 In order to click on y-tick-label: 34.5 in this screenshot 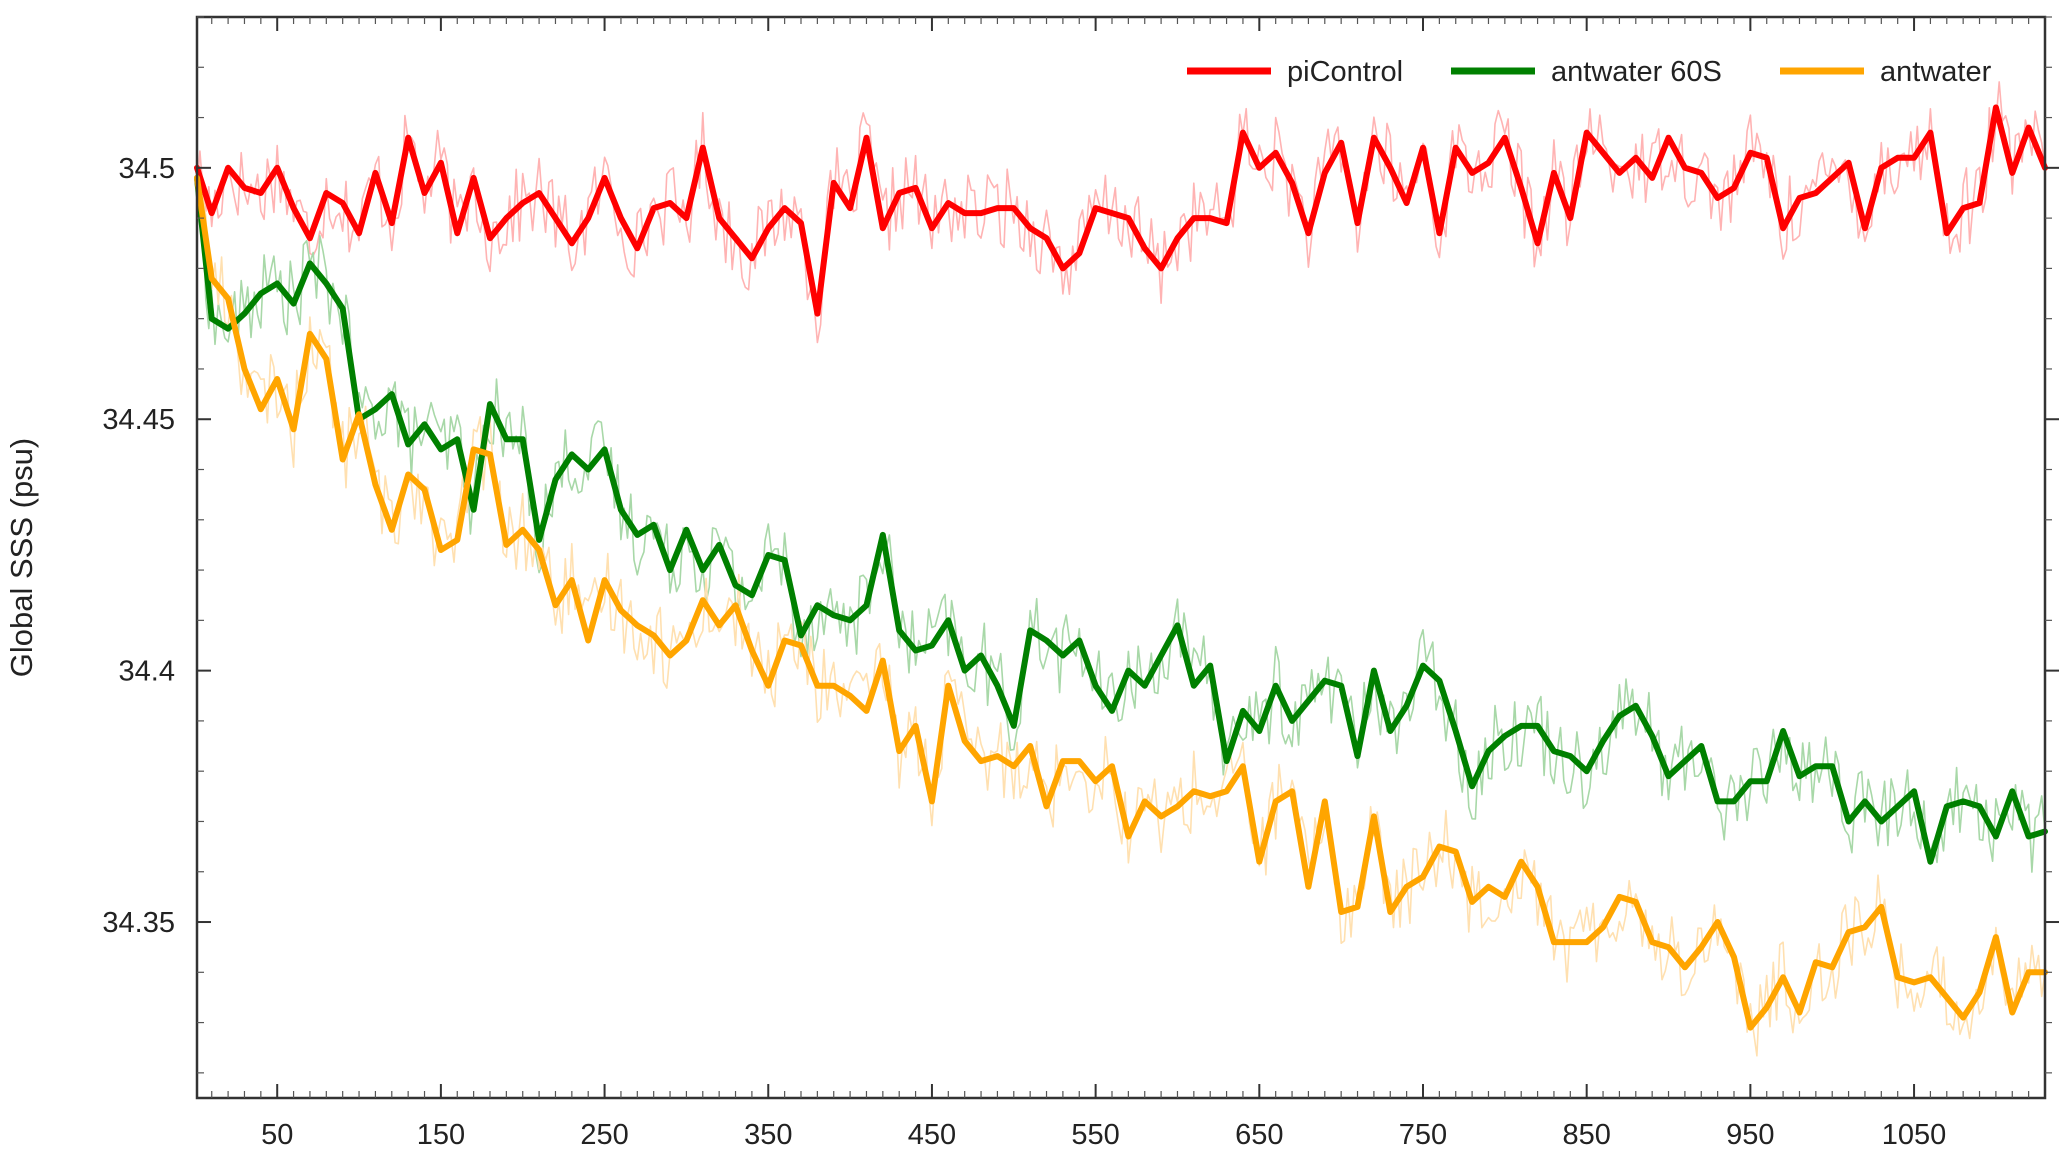, I will do `click(147, 169)`.